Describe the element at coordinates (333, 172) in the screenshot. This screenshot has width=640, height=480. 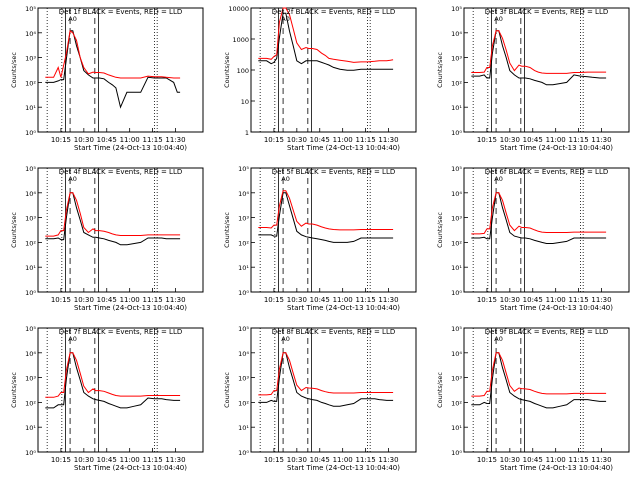
I see `panel-title: Det 5f BLACK = Events, RED = LLD` at that location.